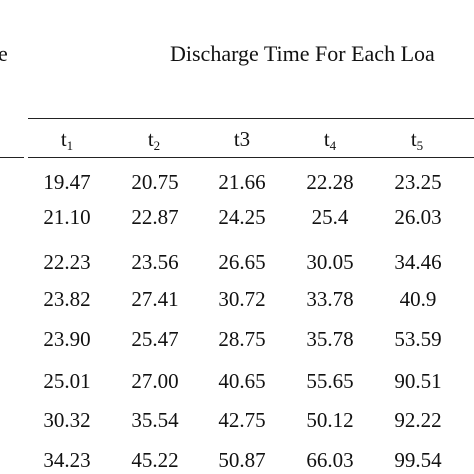  Describe the element at coordinates (155, 460) in the screenshot. I see `table-cell: 45.22` at that location.